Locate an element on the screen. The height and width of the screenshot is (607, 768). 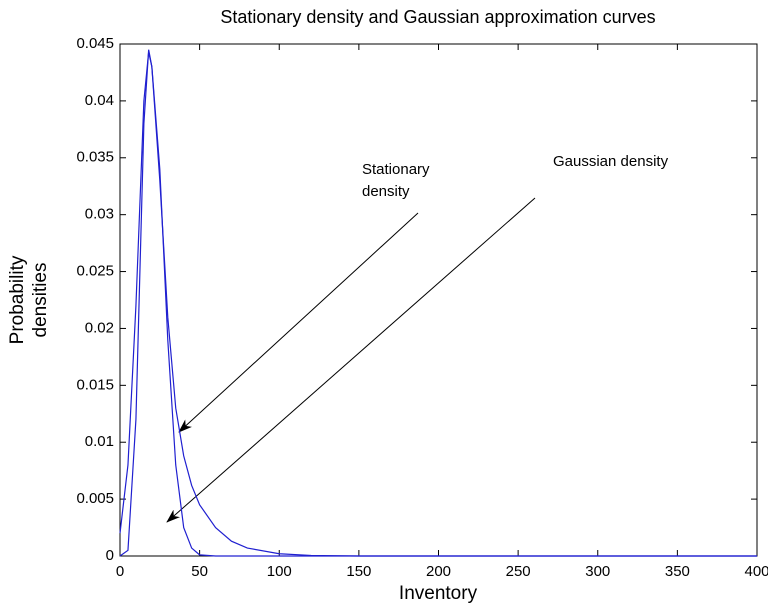
y-tick-label: 0.03 is located at coordinates (99, 214).